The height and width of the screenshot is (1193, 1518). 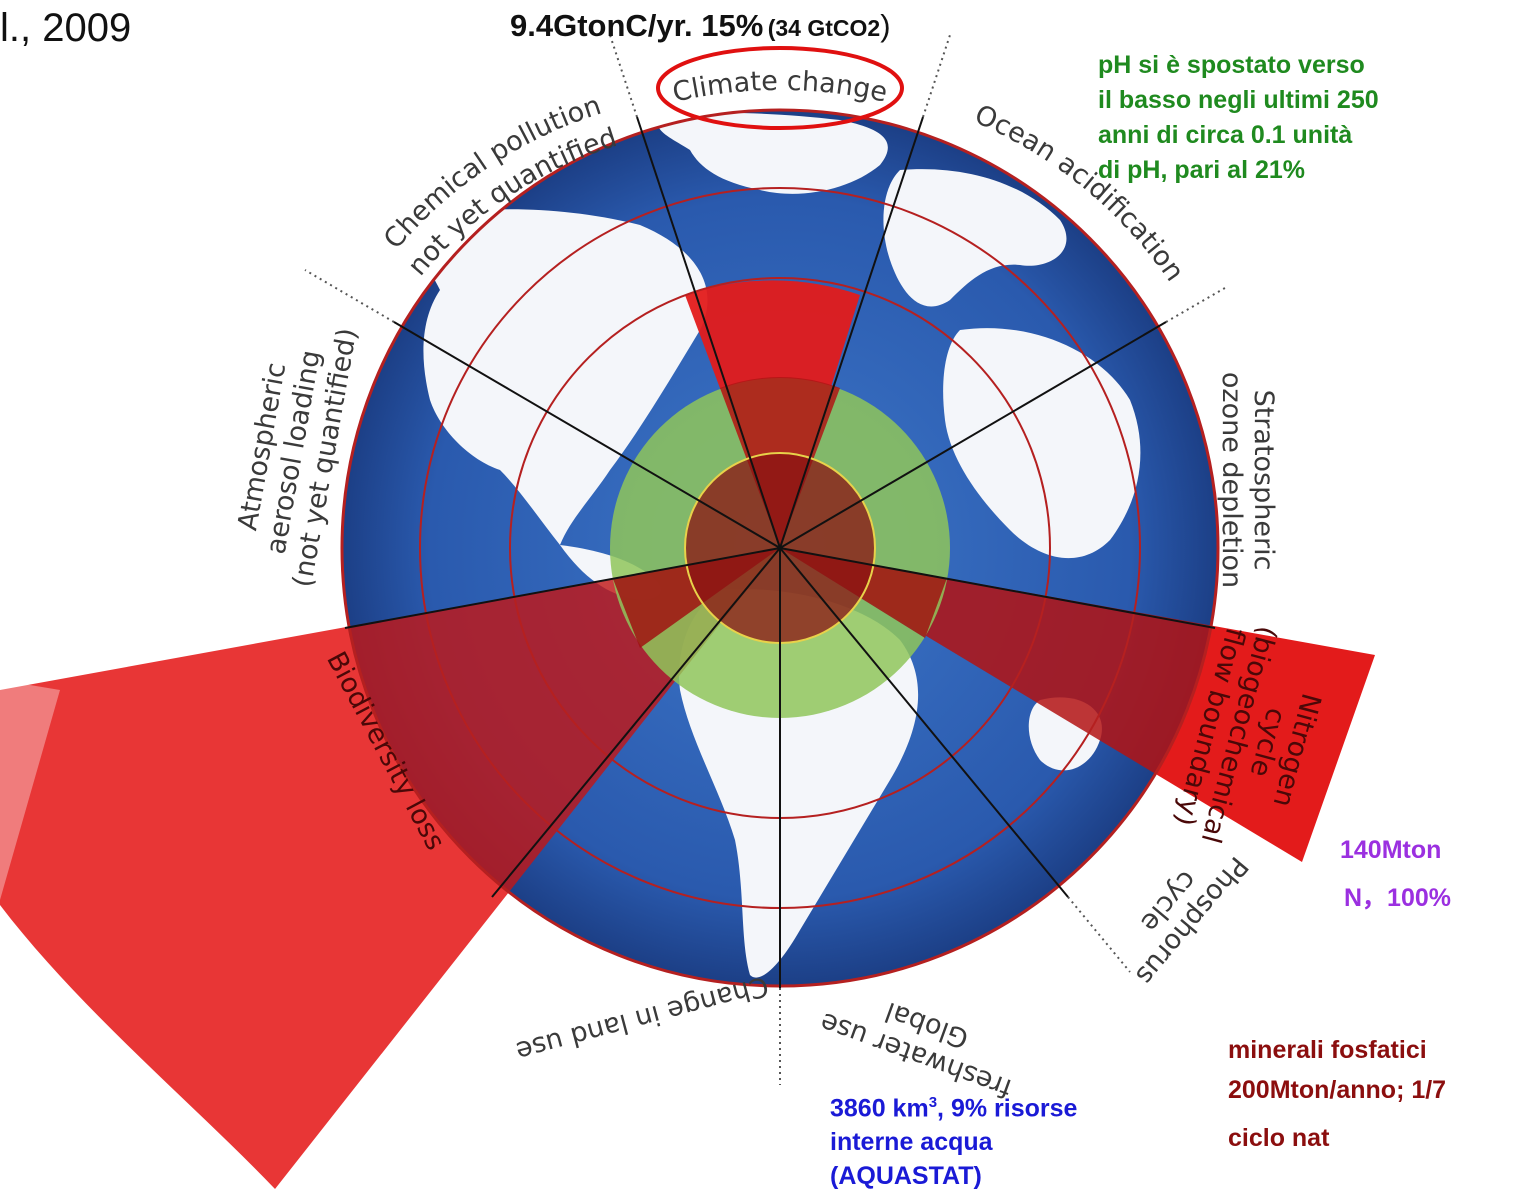 I want to click on africa-landmass, so click(x=1042, y=443).